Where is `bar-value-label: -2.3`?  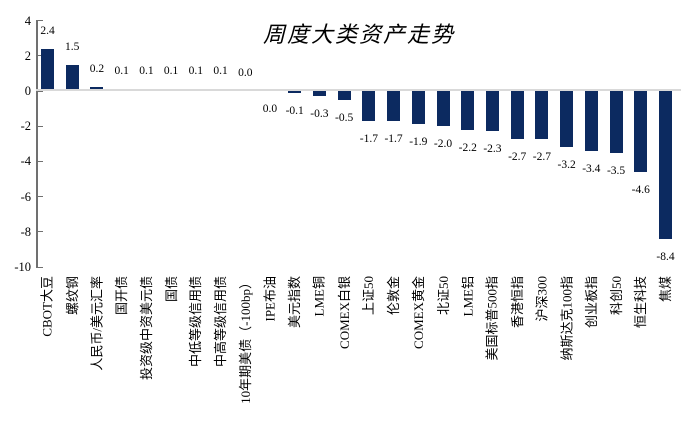
bar-value-label: -2.3 is located at coordinates (492, 149).